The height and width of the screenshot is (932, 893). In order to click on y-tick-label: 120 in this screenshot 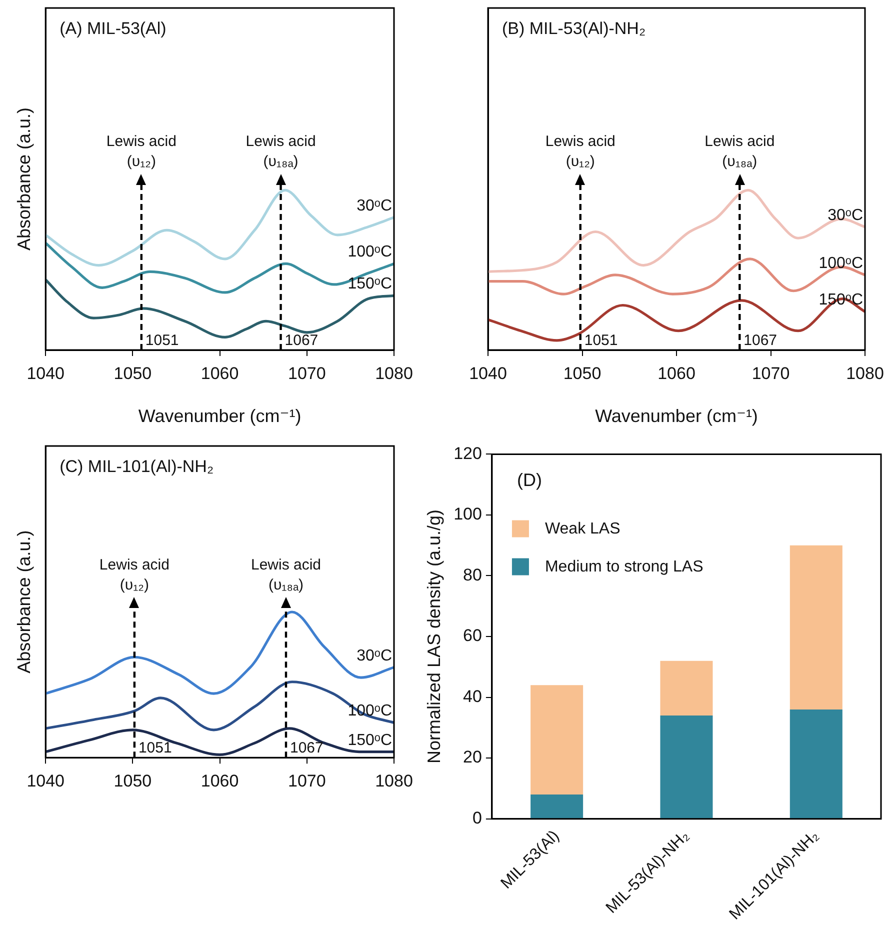, I will do `click(468, 453)`.